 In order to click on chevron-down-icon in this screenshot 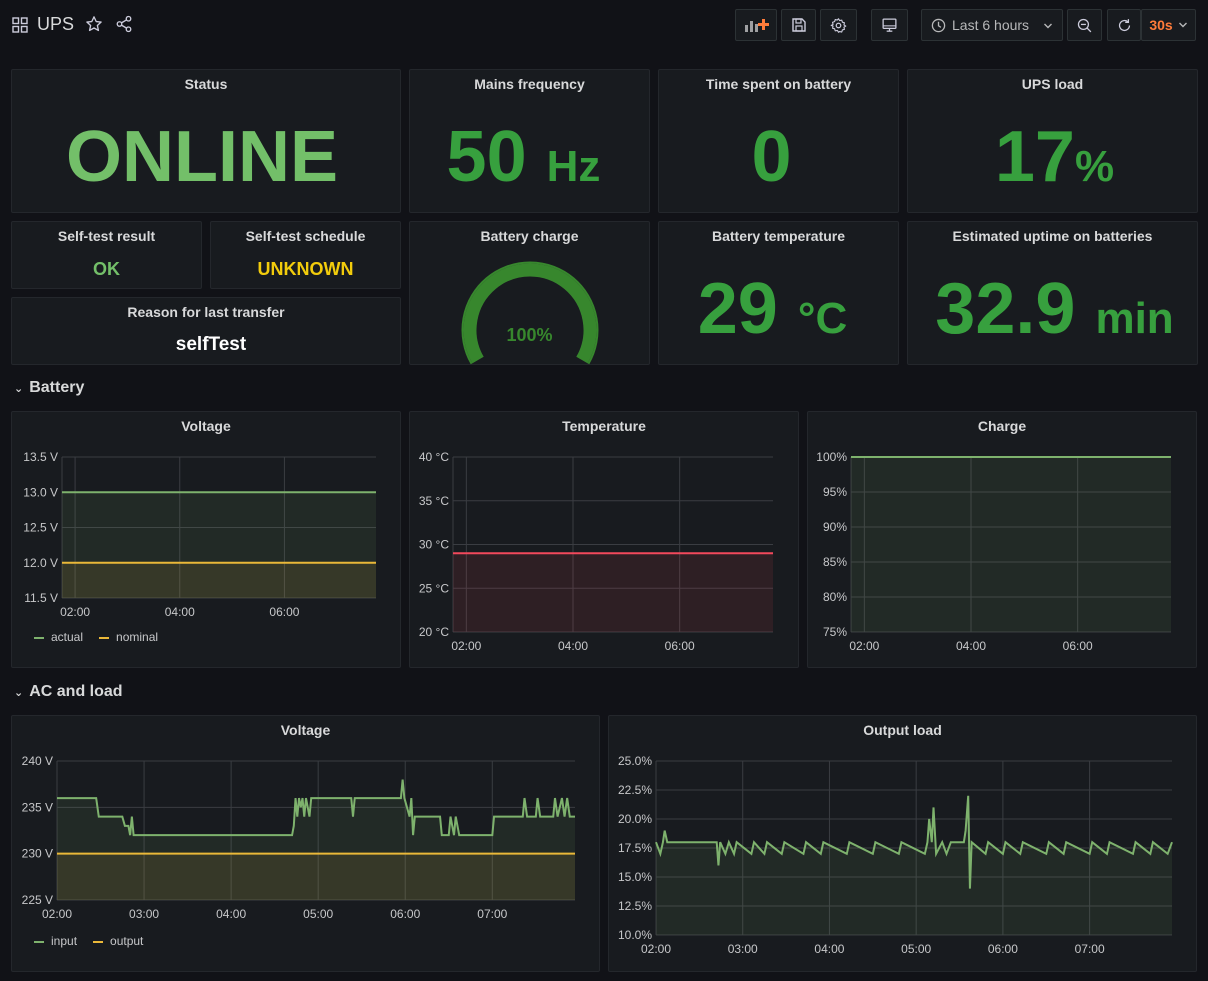, I will do `click(1182, 25)`.